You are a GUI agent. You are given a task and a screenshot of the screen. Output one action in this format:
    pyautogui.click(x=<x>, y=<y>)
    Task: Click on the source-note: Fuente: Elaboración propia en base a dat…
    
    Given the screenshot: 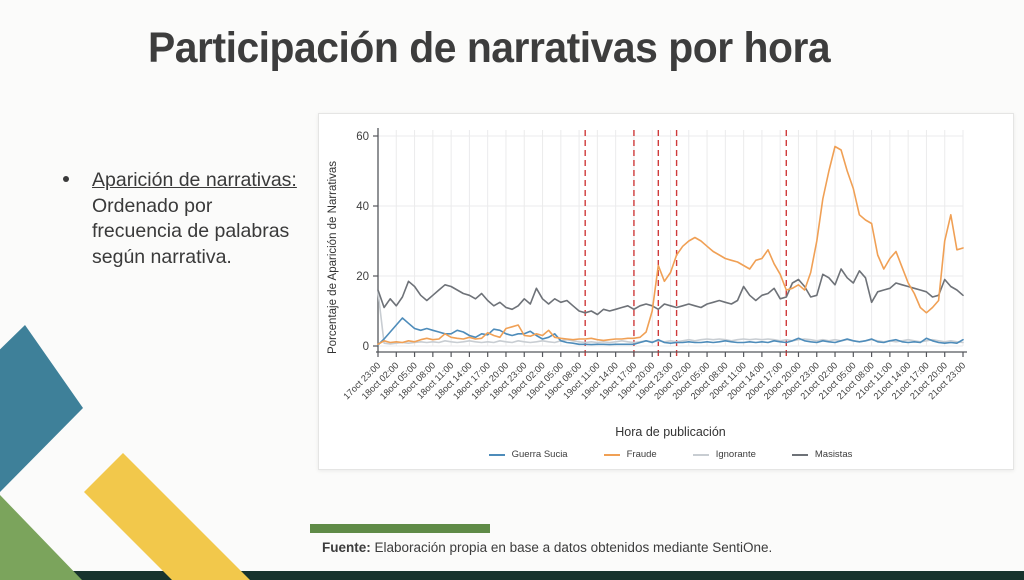 What is the action you would take?
    pyautogui.click(x=547, y=547)
    